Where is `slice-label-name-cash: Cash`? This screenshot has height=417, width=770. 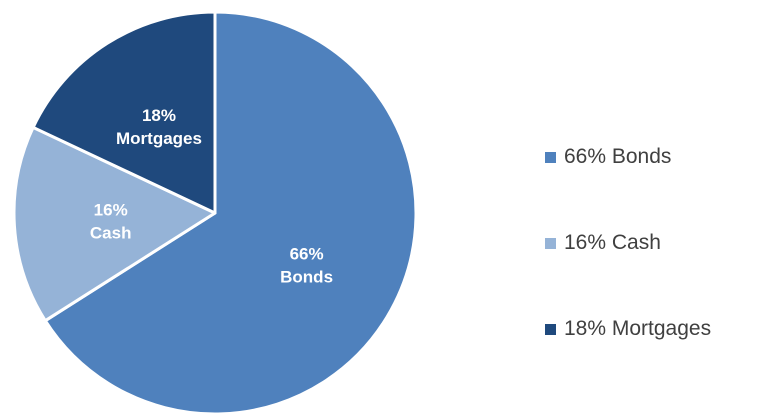 slice-label-name-cash: Cash is located at coordinates (111, 233).